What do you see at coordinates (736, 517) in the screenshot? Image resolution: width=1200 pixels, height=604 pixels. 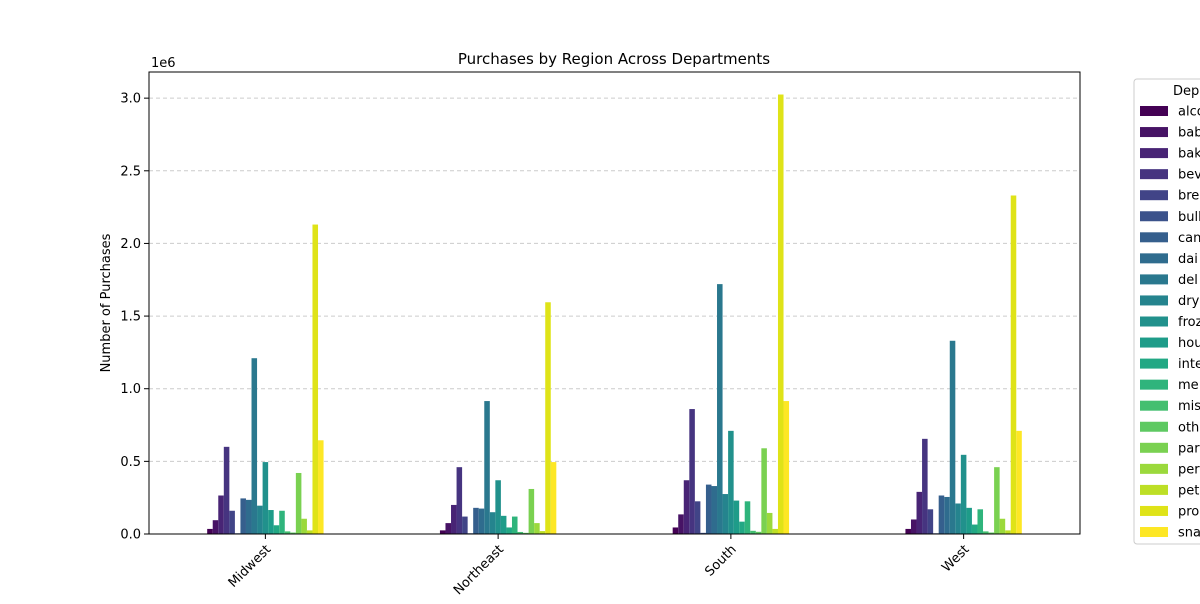 I see `bar-hou-south` at bounding box center [736, 517].